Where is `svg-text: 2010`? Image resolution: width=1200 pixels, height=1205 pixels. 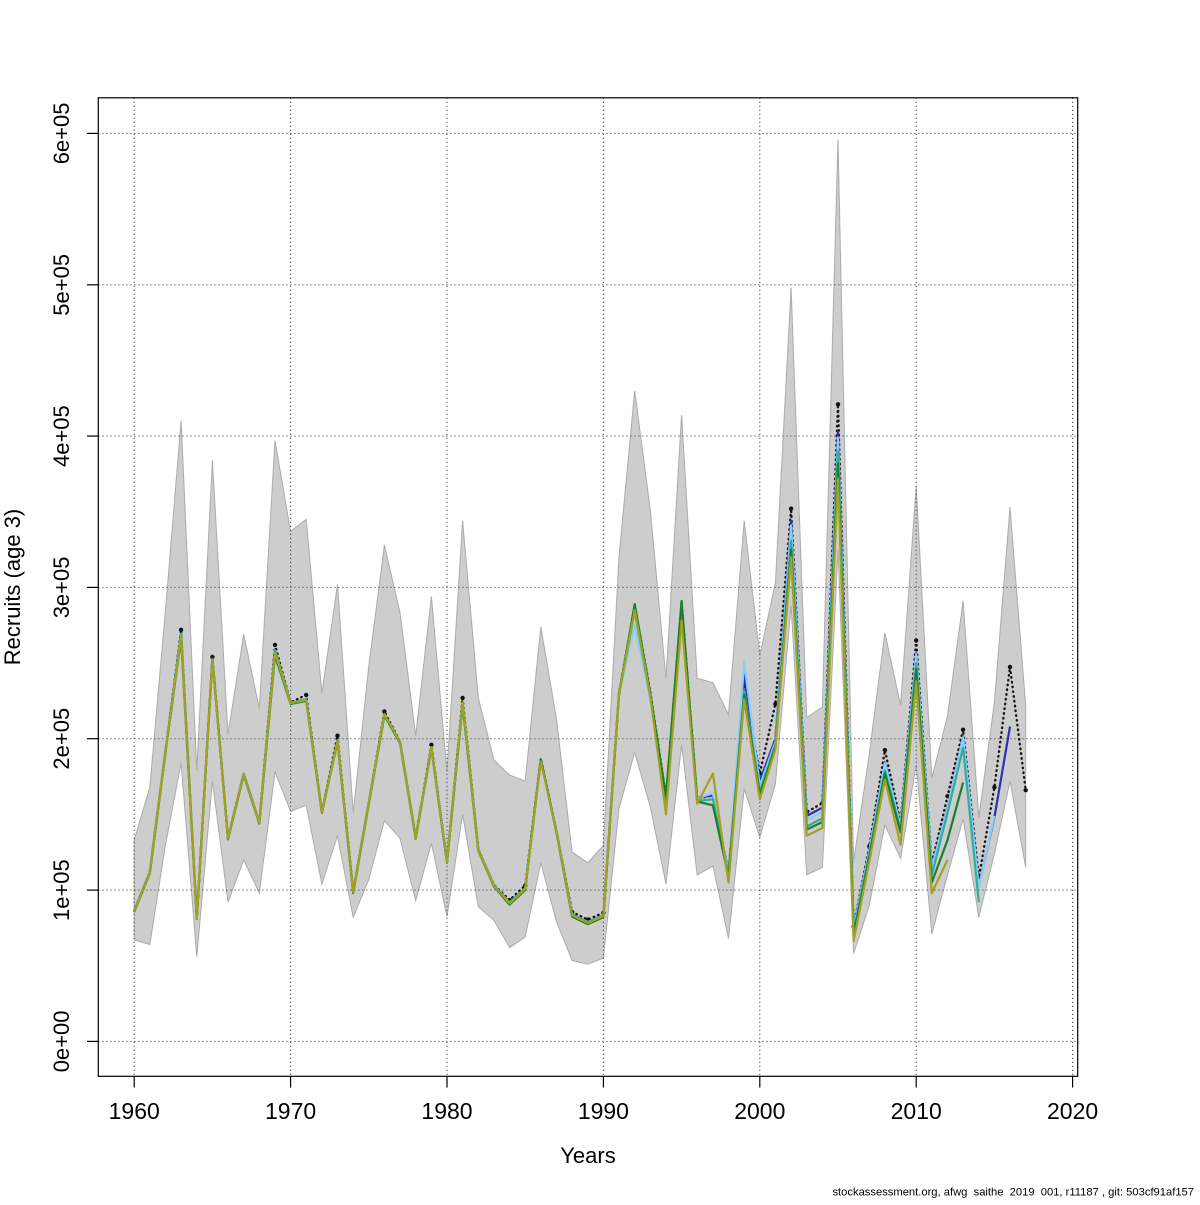 svg-text: 2010 is located at coordinates (916, 1111).